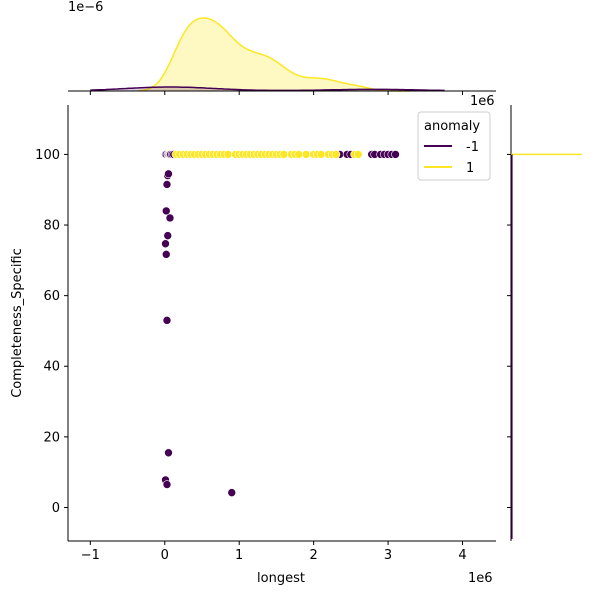 This screenshot has width=600, height=604. I want to click on x-tick-label: −1, so click(90, 555).